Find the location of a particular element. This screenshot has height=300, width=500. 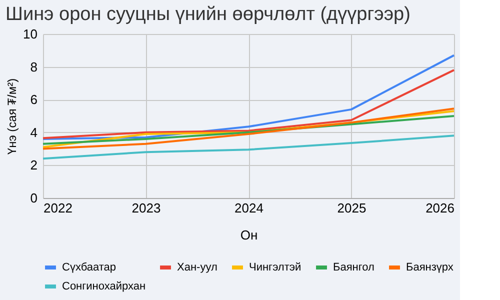

y-axis-title: Үнэ (сая ₮/м²) is located at coordinates (12, 116).